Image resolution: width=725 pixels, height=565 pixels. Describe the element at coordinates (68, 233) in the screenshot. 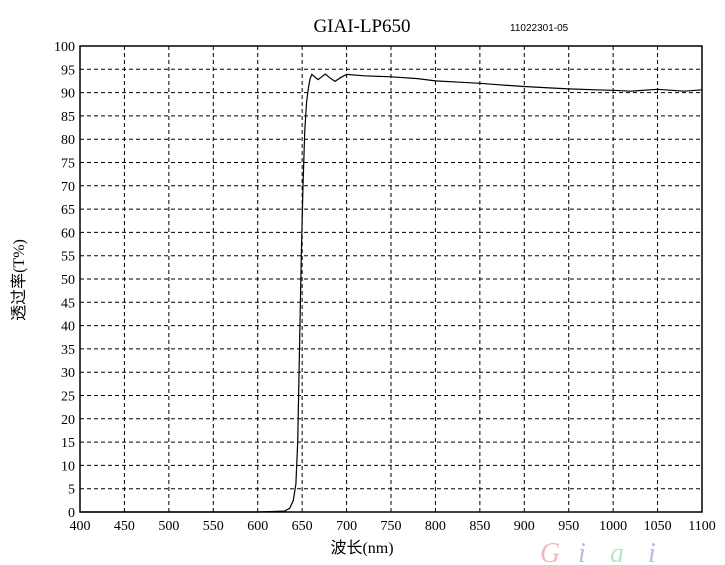

I see `y-tick-label: 60` at that location.